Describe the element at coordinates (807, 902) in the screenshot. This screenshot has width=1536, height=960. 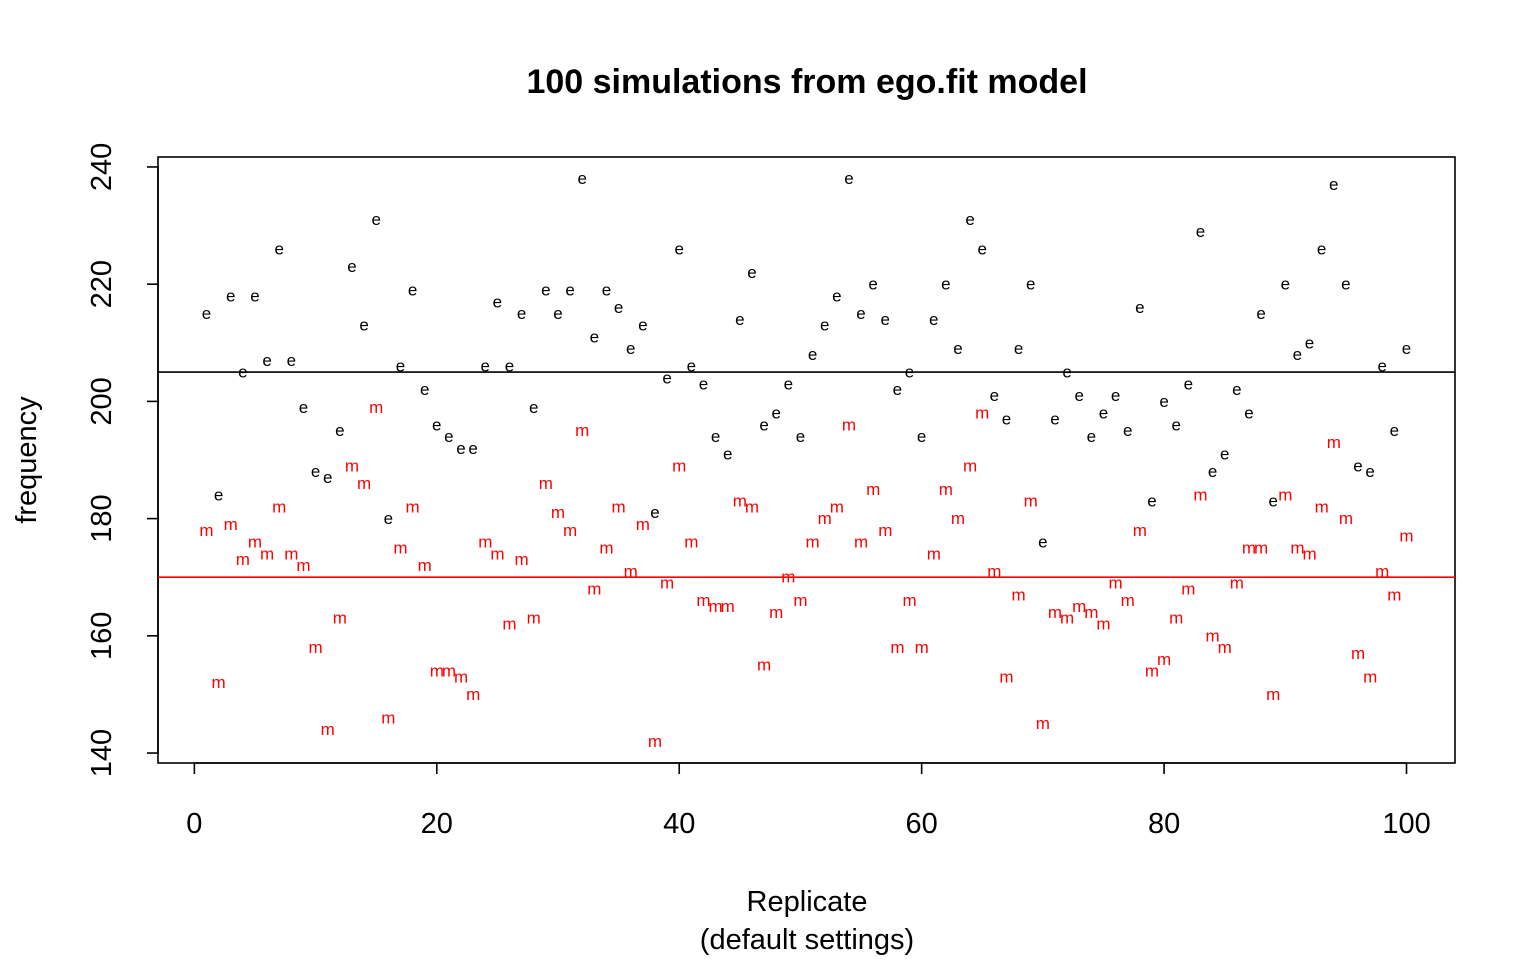
I see `x-axis-label: Replicate` at that location.